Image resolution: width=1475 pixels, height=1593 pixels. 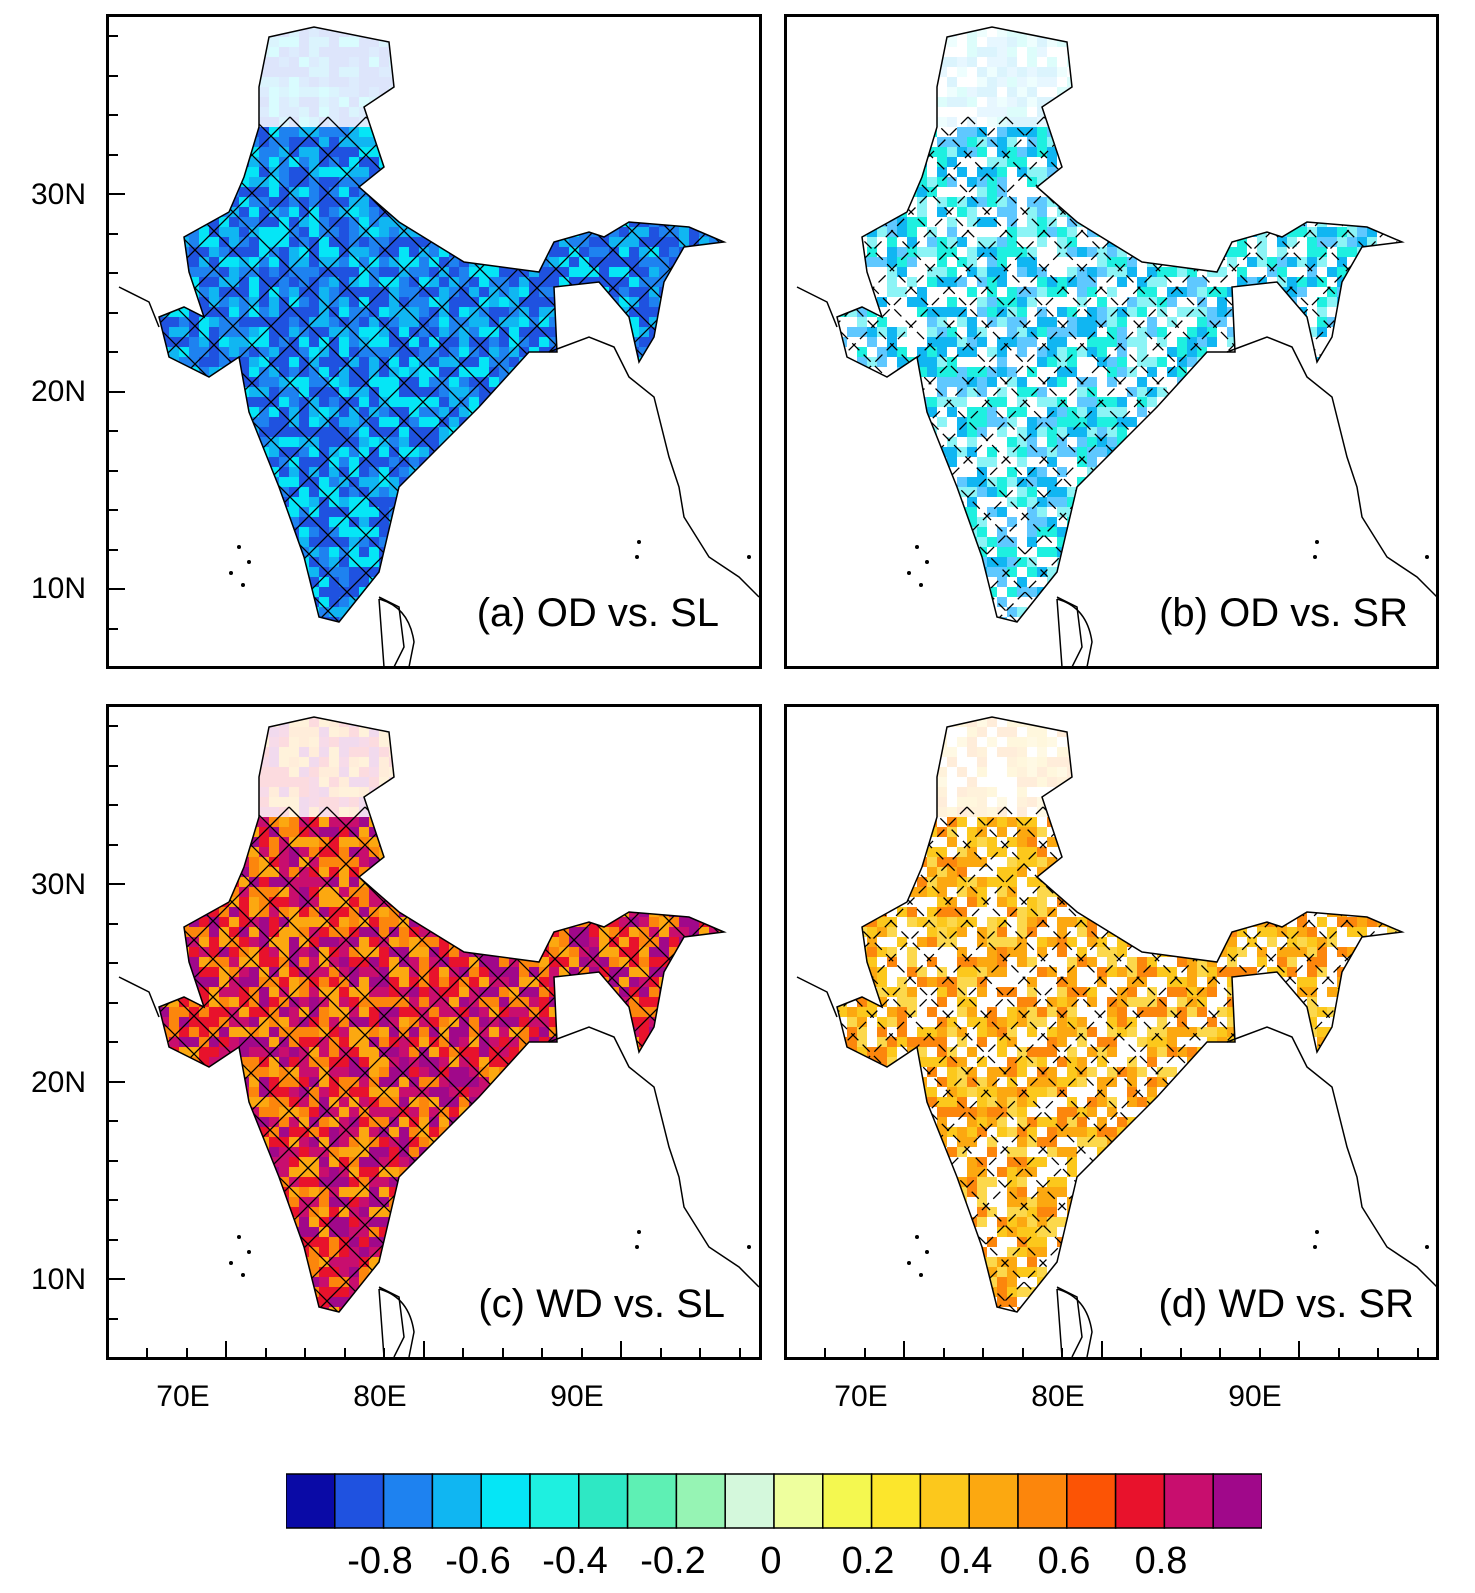 I want to click on lon-label-80e-right: 80E, so click(x=1058, y=1396).